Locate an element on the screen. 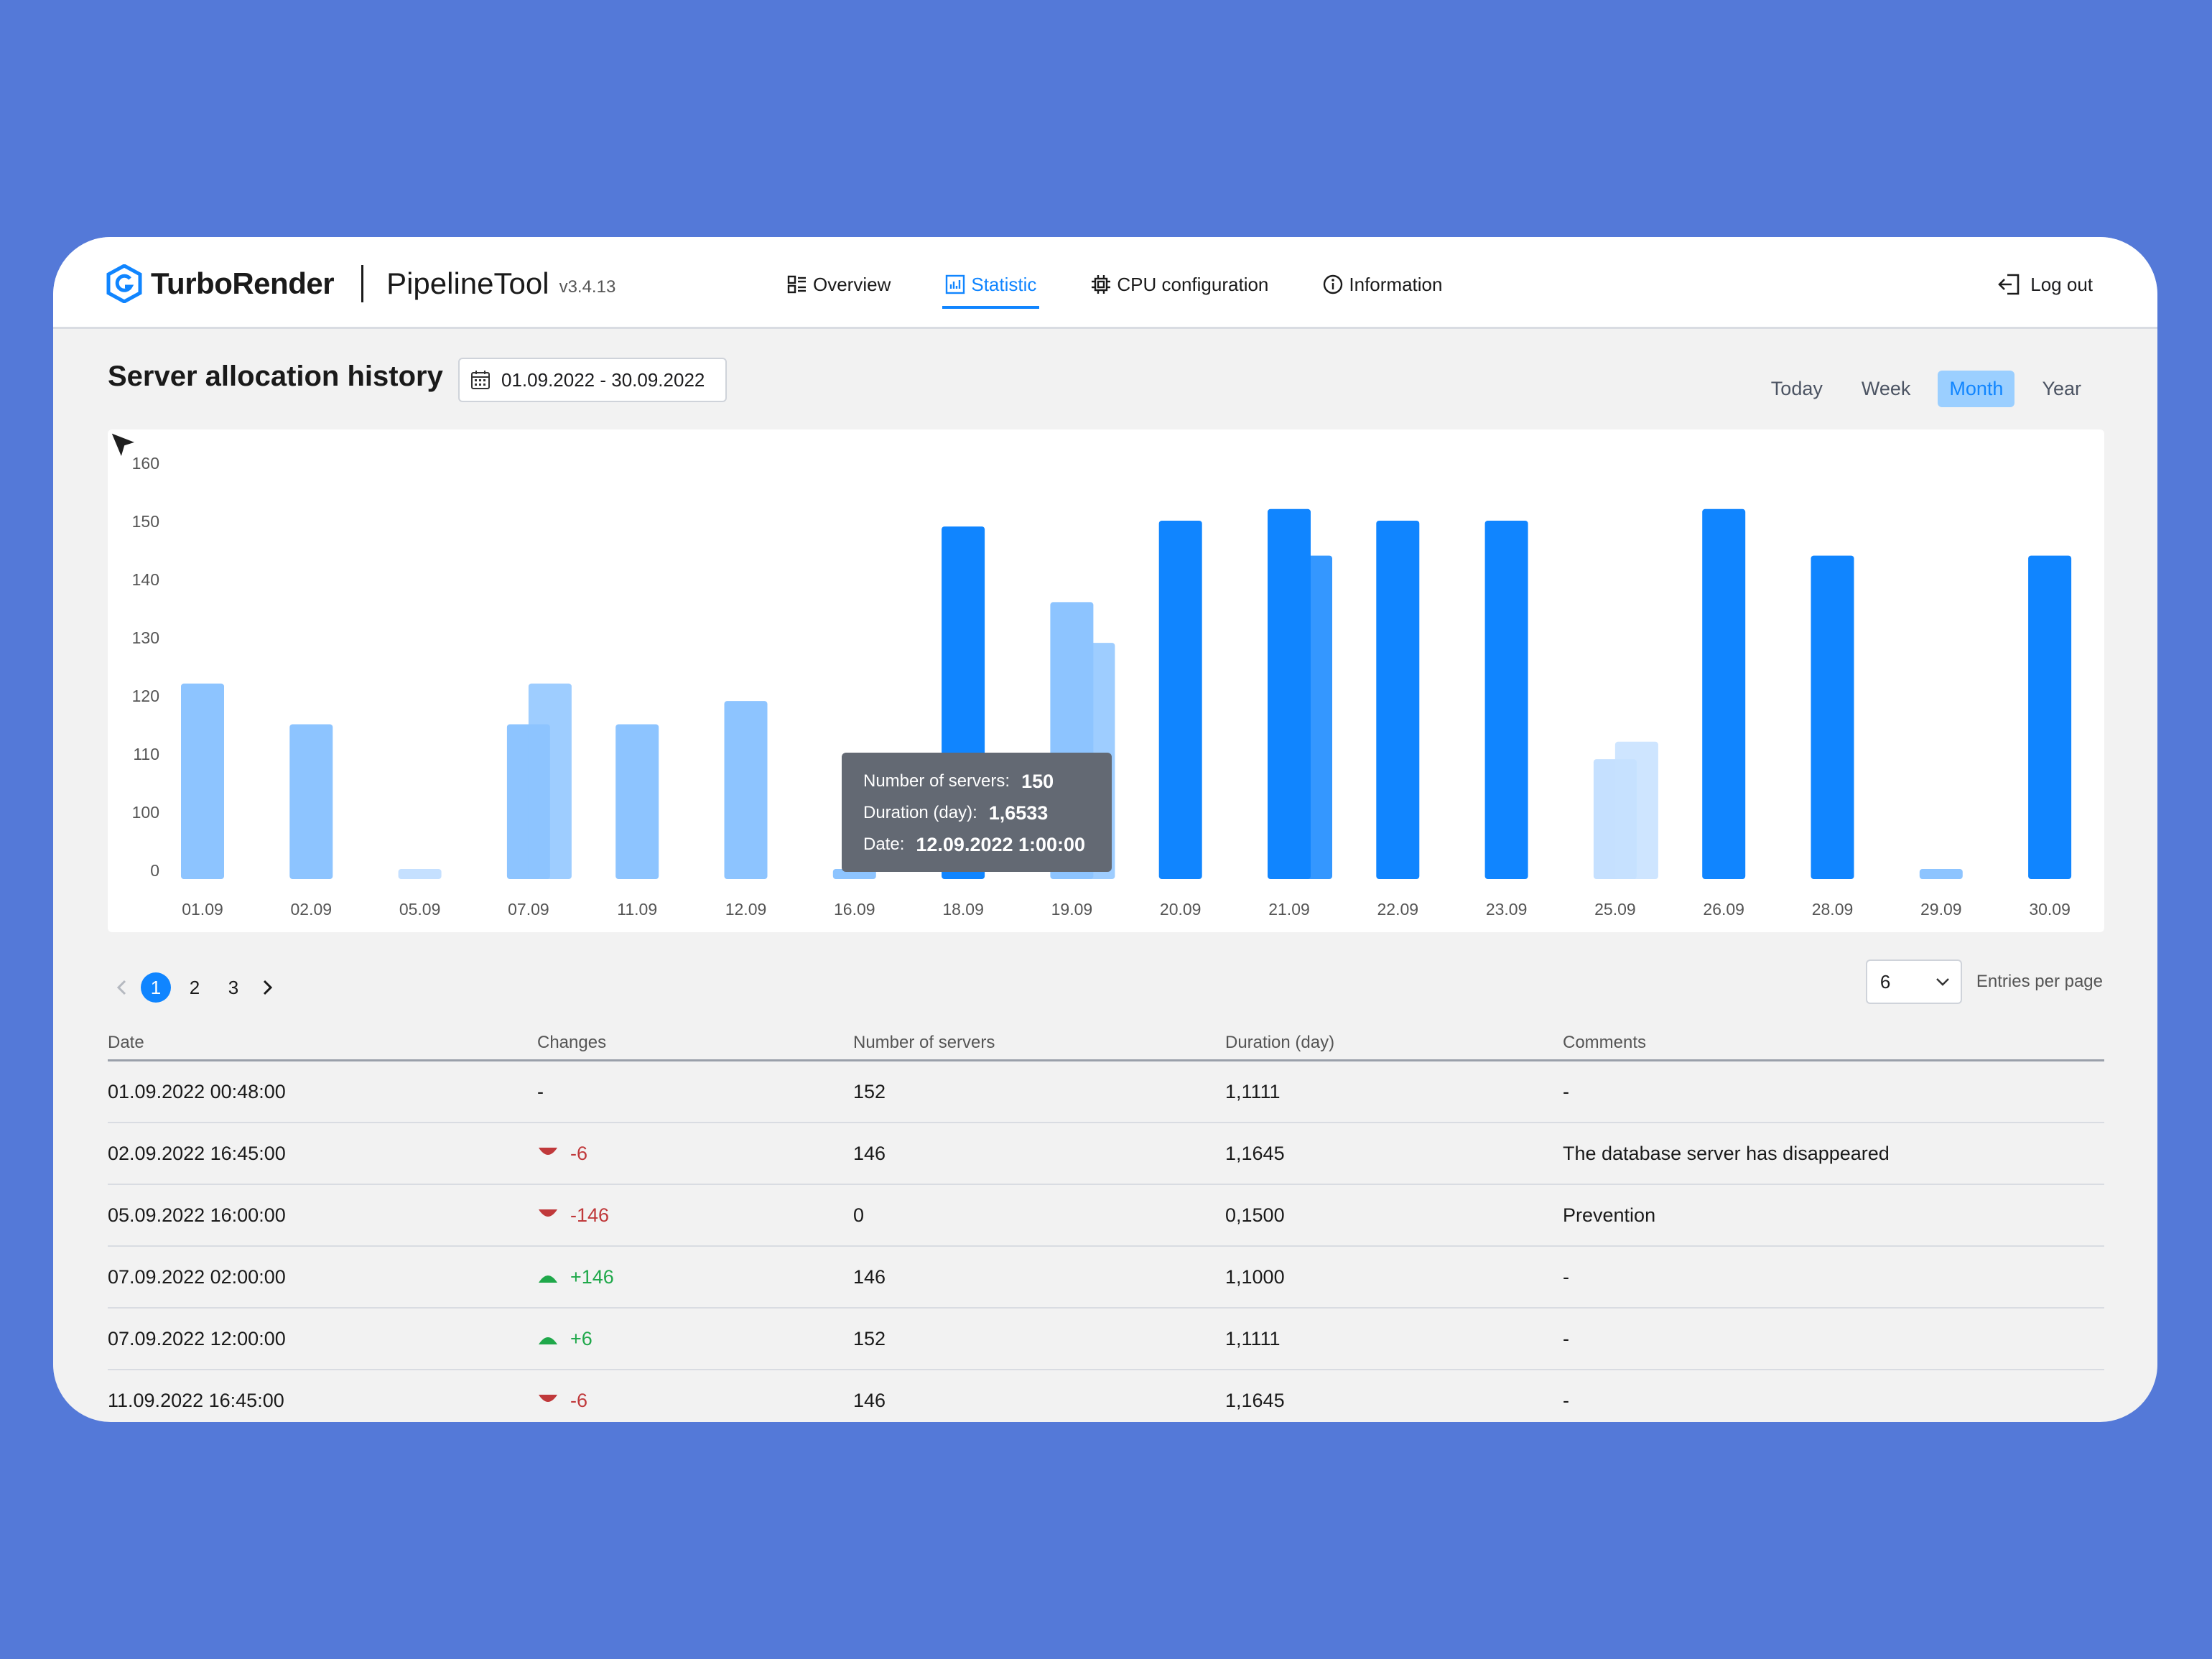 The image size is (2212, 1659). bar-29.09 is located at coordinates (1941, 874).